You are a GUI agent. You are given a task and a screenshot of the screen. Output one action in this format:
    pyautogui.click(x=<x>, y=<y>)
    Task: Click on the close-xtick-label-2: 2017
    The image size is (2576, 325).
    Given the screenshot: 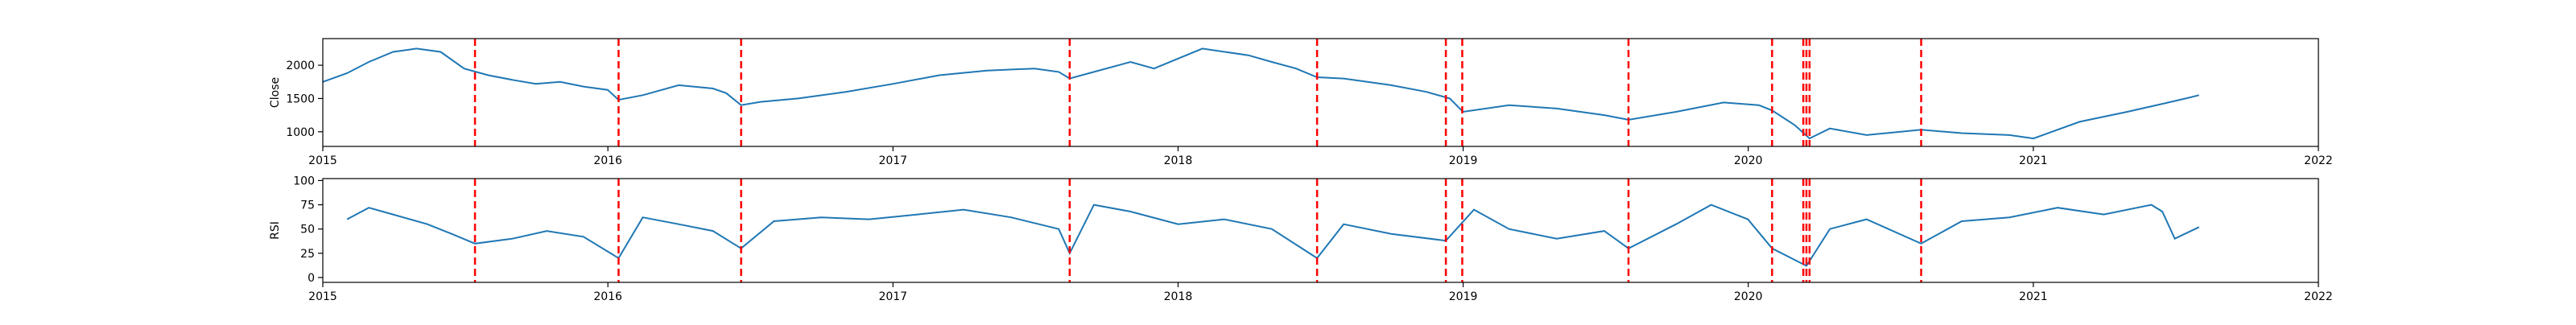 What is the action you would take?
    pyautogui.click(x=892, y=160)
    